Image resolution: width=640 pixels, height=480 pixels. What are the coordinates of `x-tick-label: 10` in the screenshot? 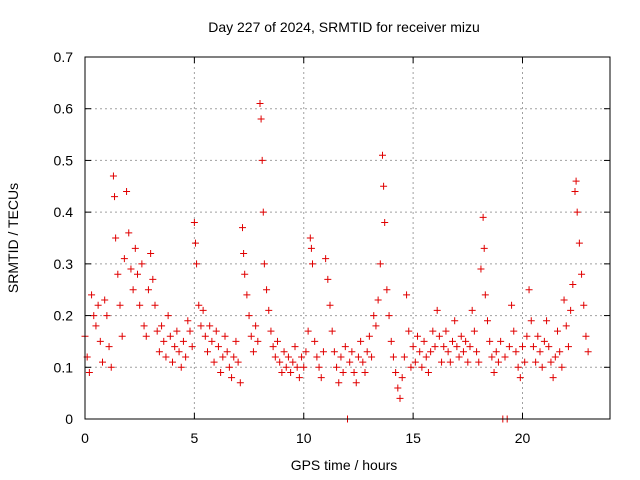 It's located at (304, 438).